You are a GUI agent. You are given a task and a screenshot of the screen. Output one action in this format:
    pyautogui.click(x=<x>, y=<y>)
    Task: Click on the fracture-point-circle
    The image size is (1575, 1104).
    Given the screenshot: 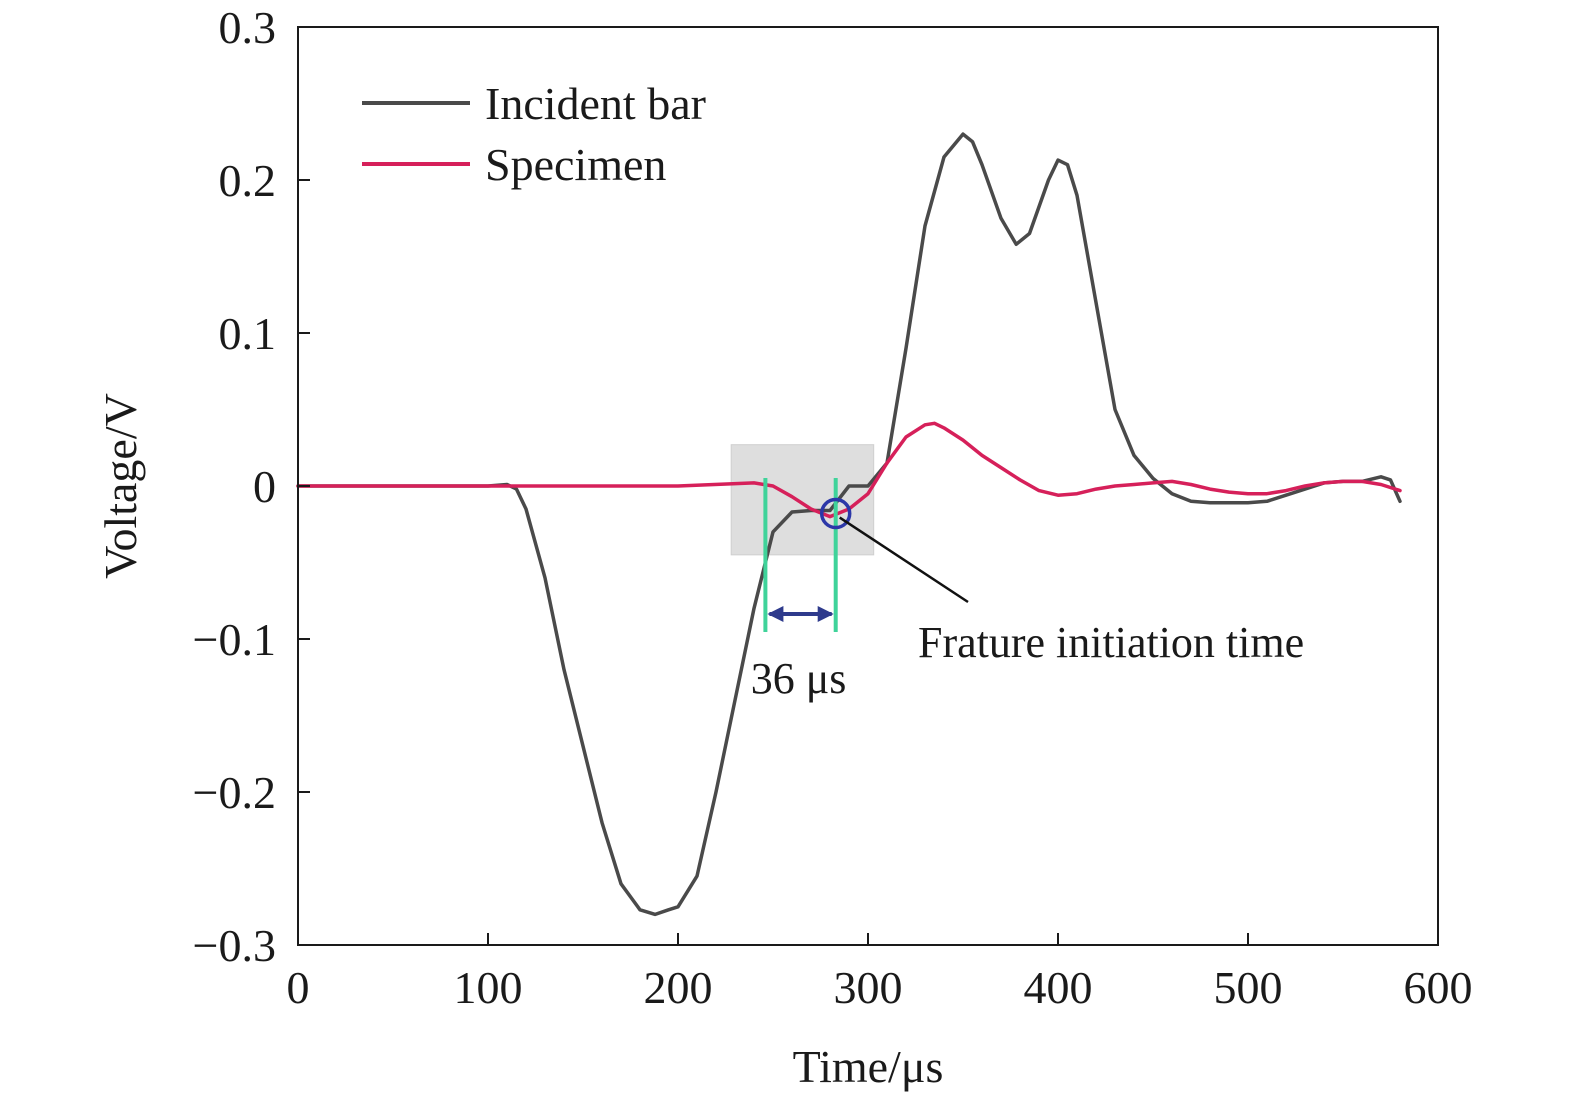 What is the action you would take?
    pyautogui.click(x=835, y=513)
    